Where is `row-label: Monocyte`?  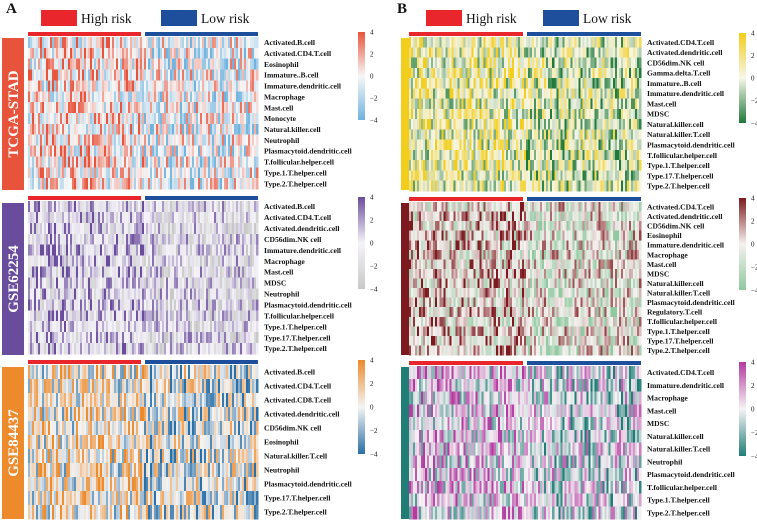 row-label: Monocyte is located at coordinates (280, 118).